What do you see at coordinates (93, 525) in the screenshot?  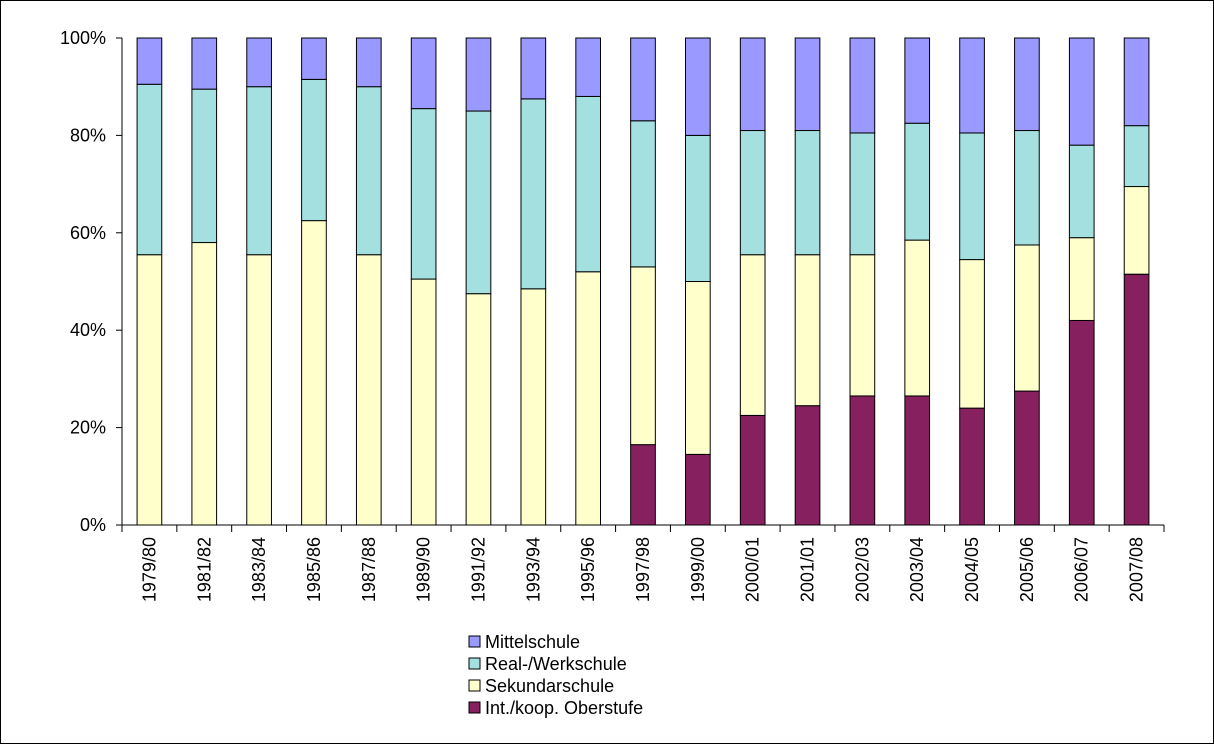 I see `y-tick-label: 0%` at bounding box center [93, 525].